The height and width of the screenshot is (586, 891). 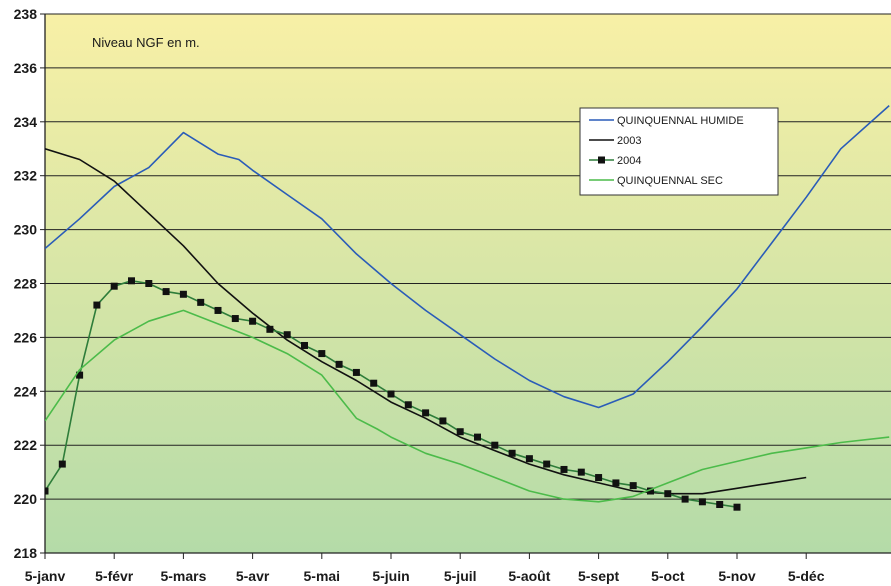 I want to click on y-tick-label: 232, so click(x=26, y=176).